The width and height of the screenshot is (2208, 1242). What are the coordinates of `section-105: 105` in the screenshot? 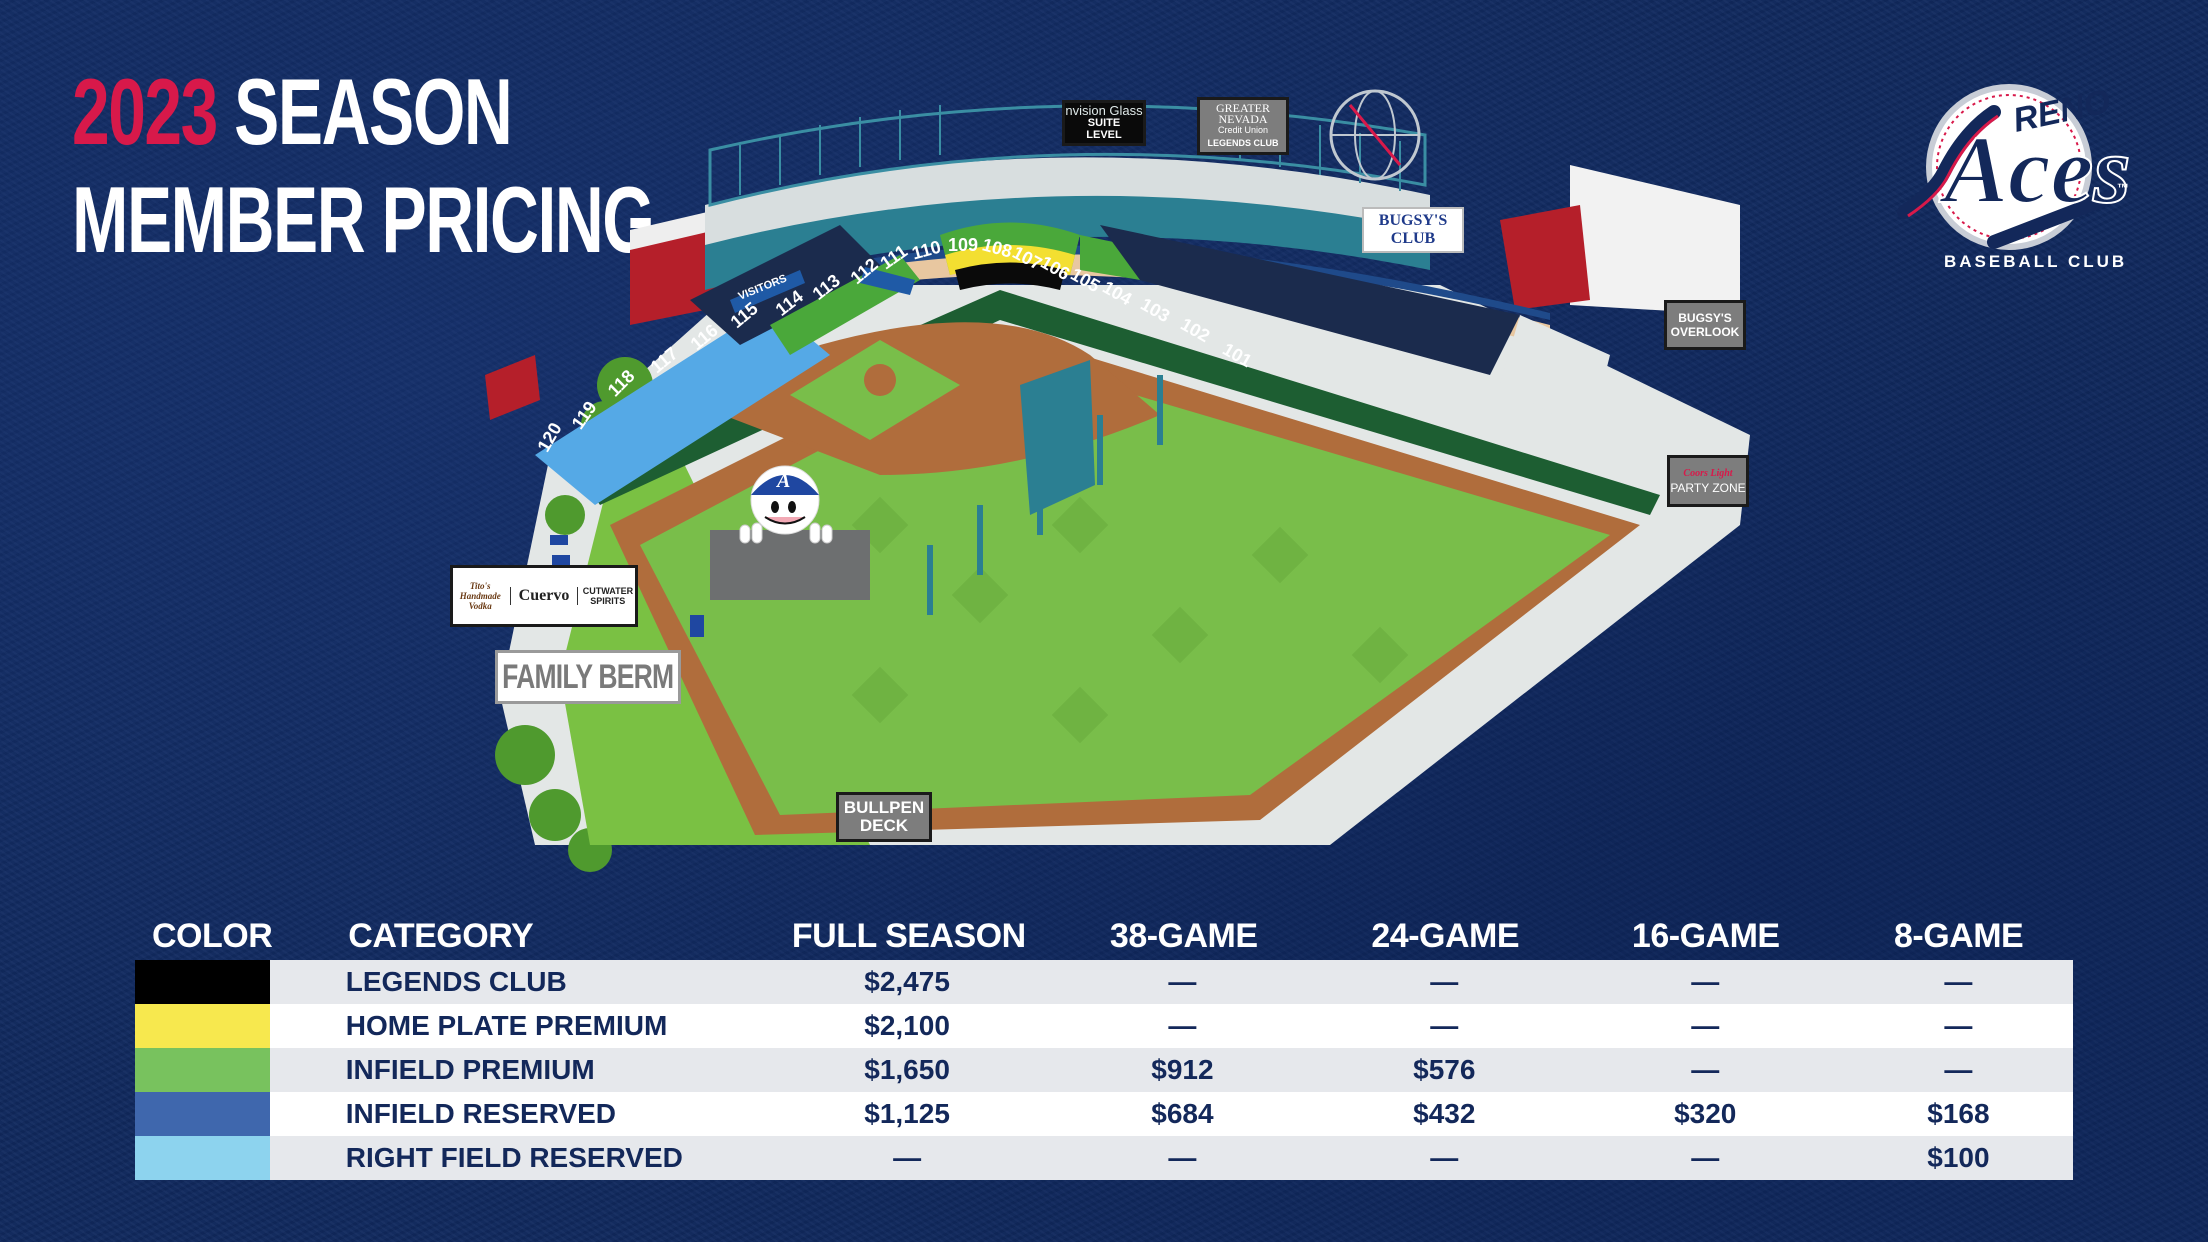 It's located at (1085, 280).